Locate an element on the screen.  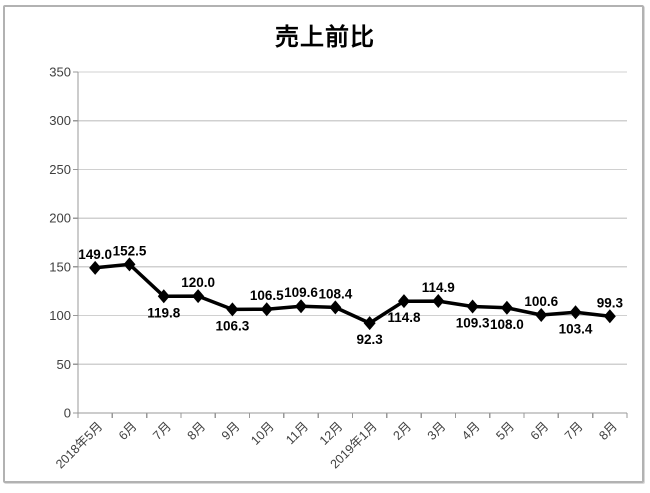
y-axis-label-200: 200 is located at coordinates (60, 218).